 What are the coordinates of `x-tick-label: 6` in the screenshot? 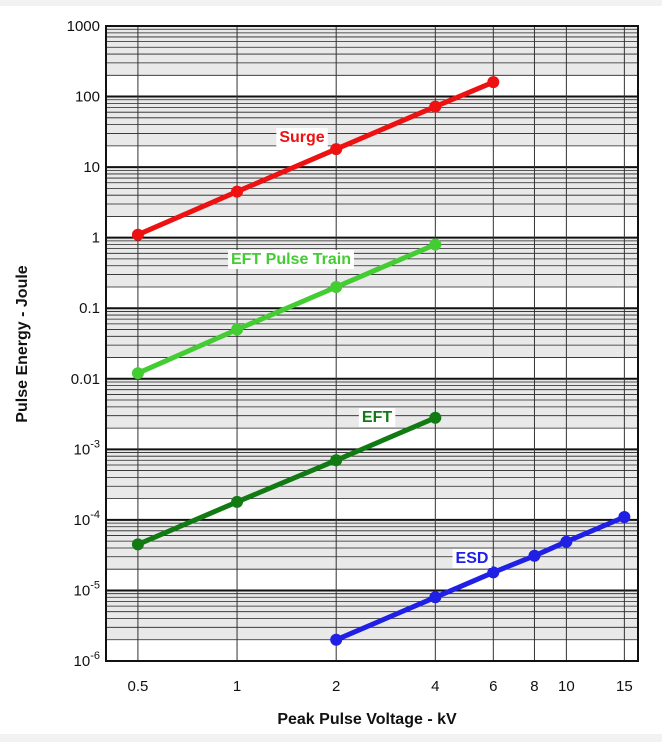 It's located at (493, 686).